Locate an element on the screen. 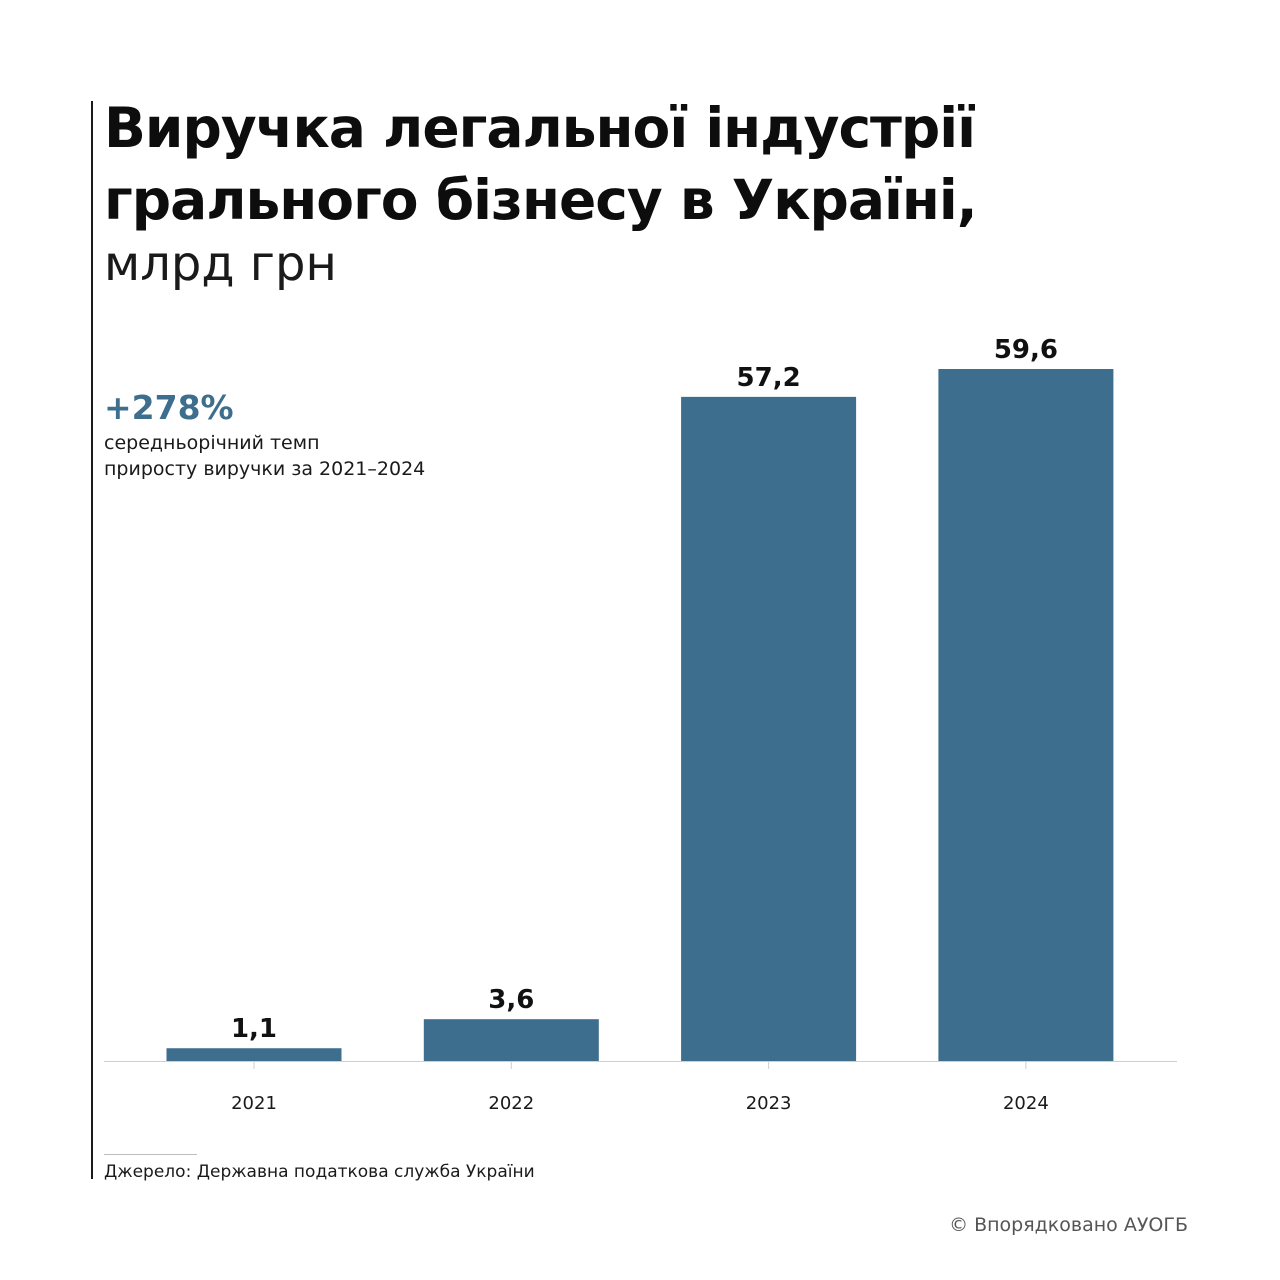  chart-title-line-1: Виручка легальної індустрії is located at coordinates (540, 128).